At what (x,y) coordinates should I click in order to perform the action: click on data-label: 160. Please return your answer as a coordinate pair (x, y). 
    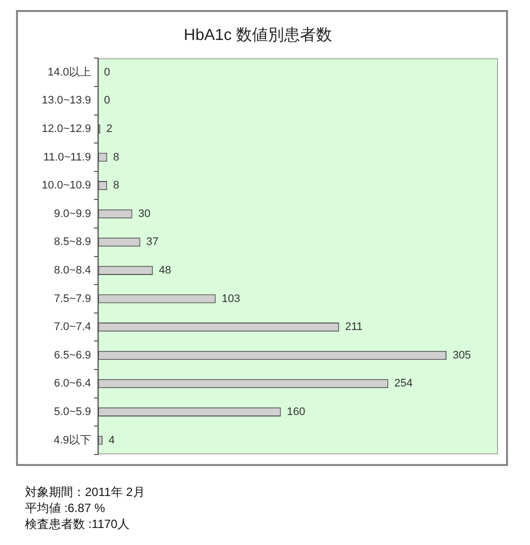
    Looking at the image, I should click on (296, 412).